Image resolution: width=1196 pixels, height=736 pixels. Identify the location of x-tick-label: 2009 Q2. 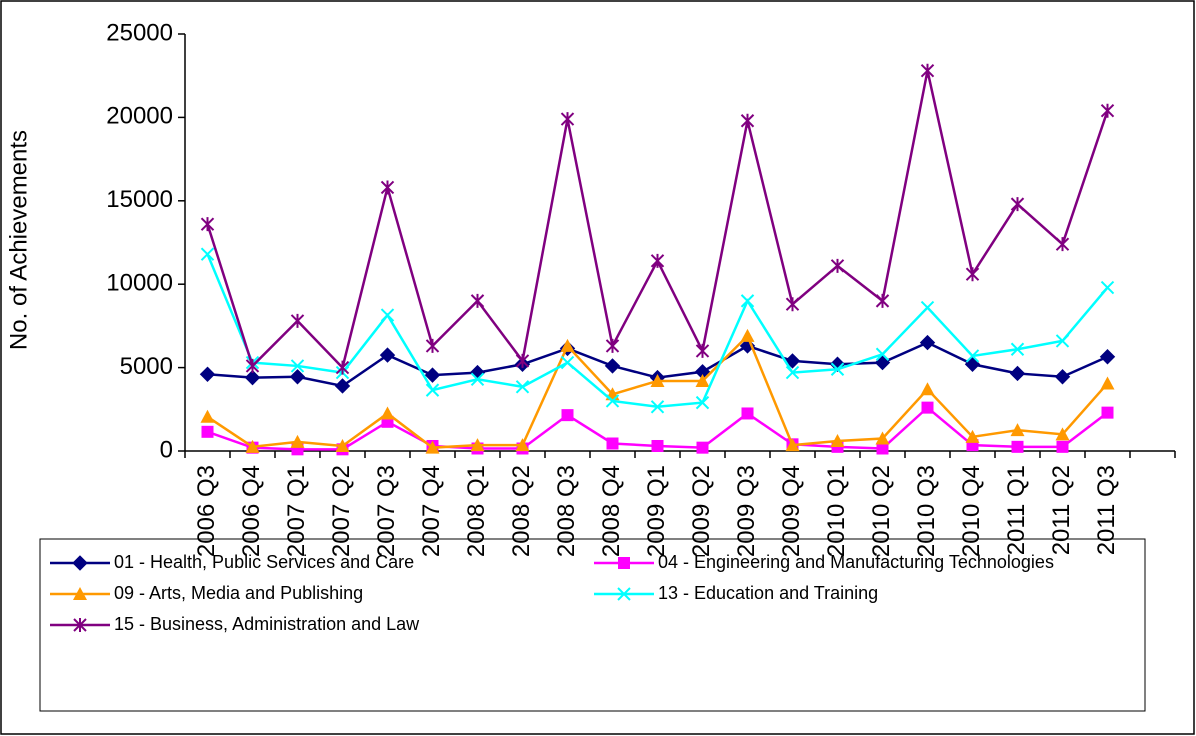
(701, 511).